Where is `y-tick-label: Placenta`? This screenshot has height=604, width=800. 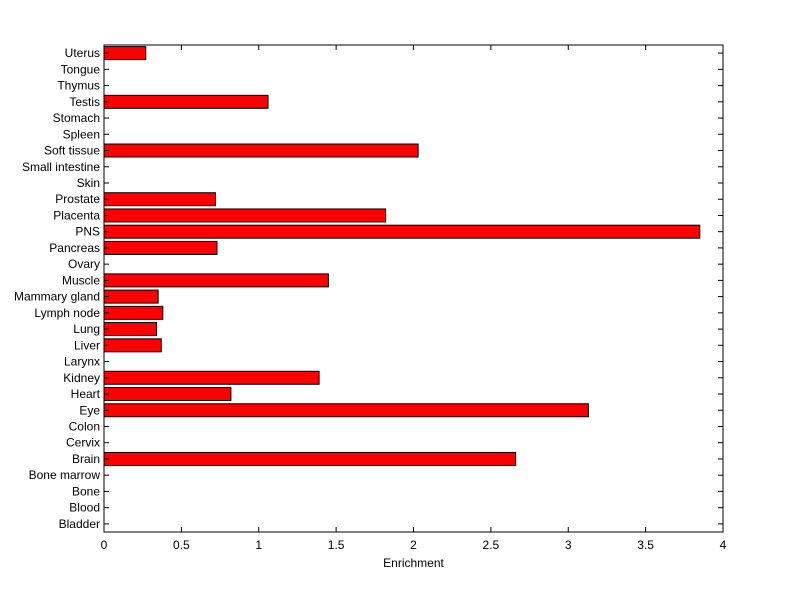
y-tick-label: Placenta is located at coordinates (76, 215).